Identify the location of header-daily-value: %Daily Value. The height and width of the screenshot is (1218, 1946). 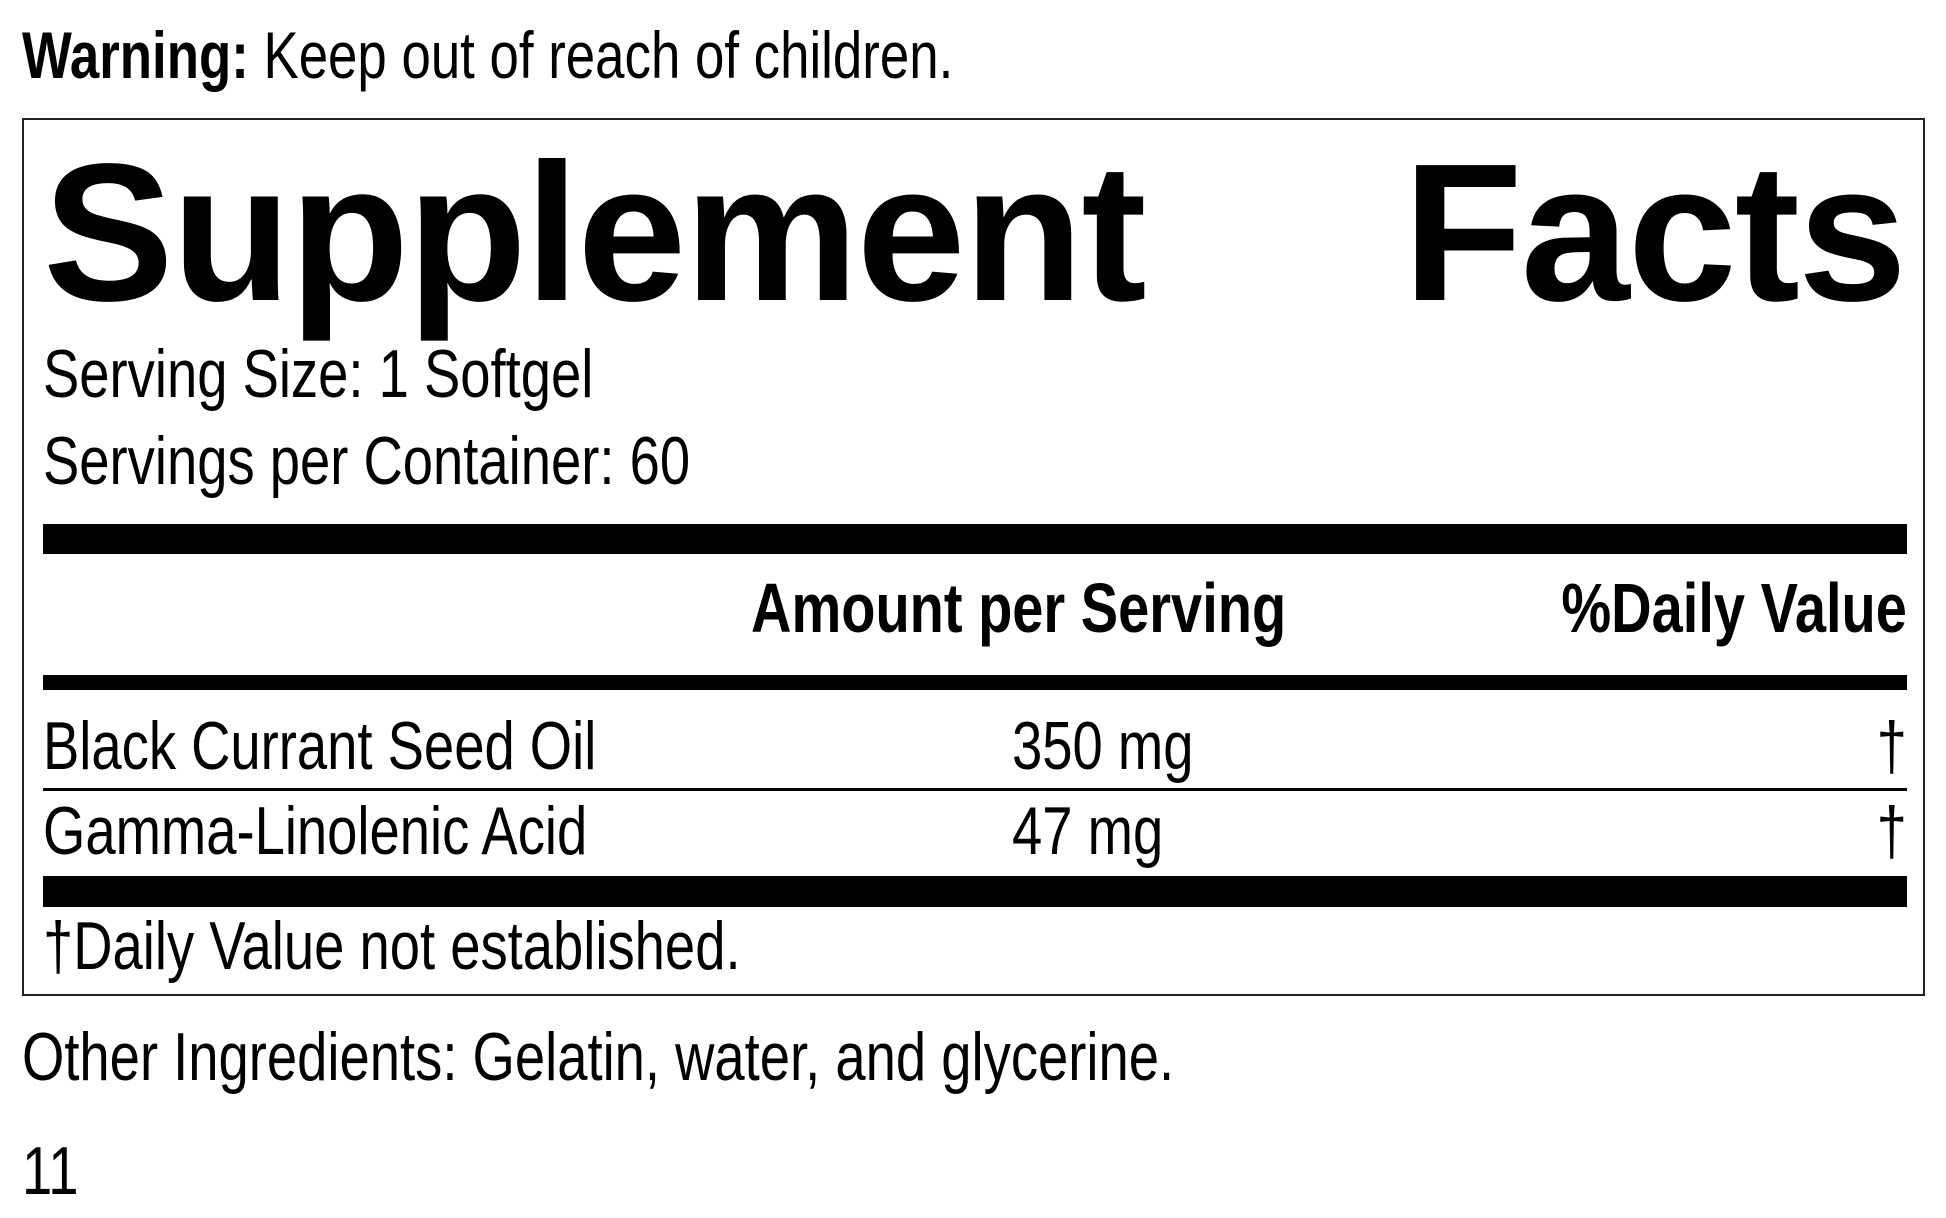
(1734, 608).